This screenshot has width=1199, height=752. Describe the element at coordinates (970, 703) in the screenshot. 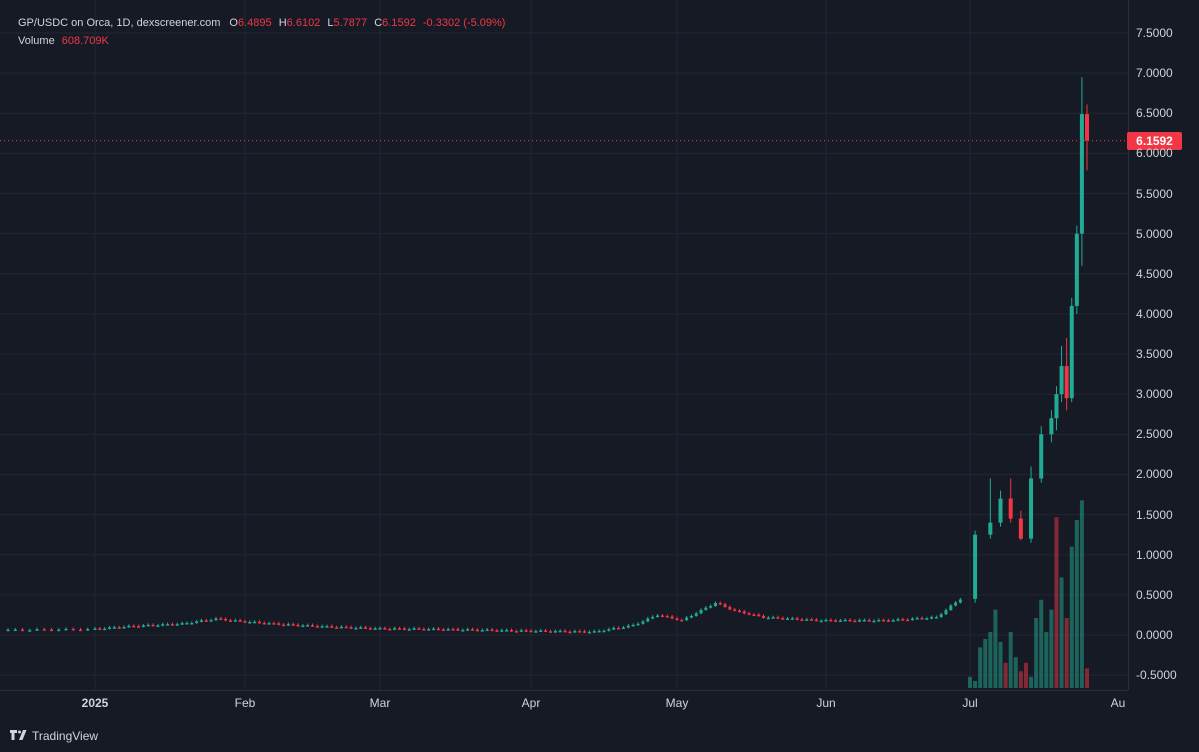

I see `x-tick-label: Jul` at that location.